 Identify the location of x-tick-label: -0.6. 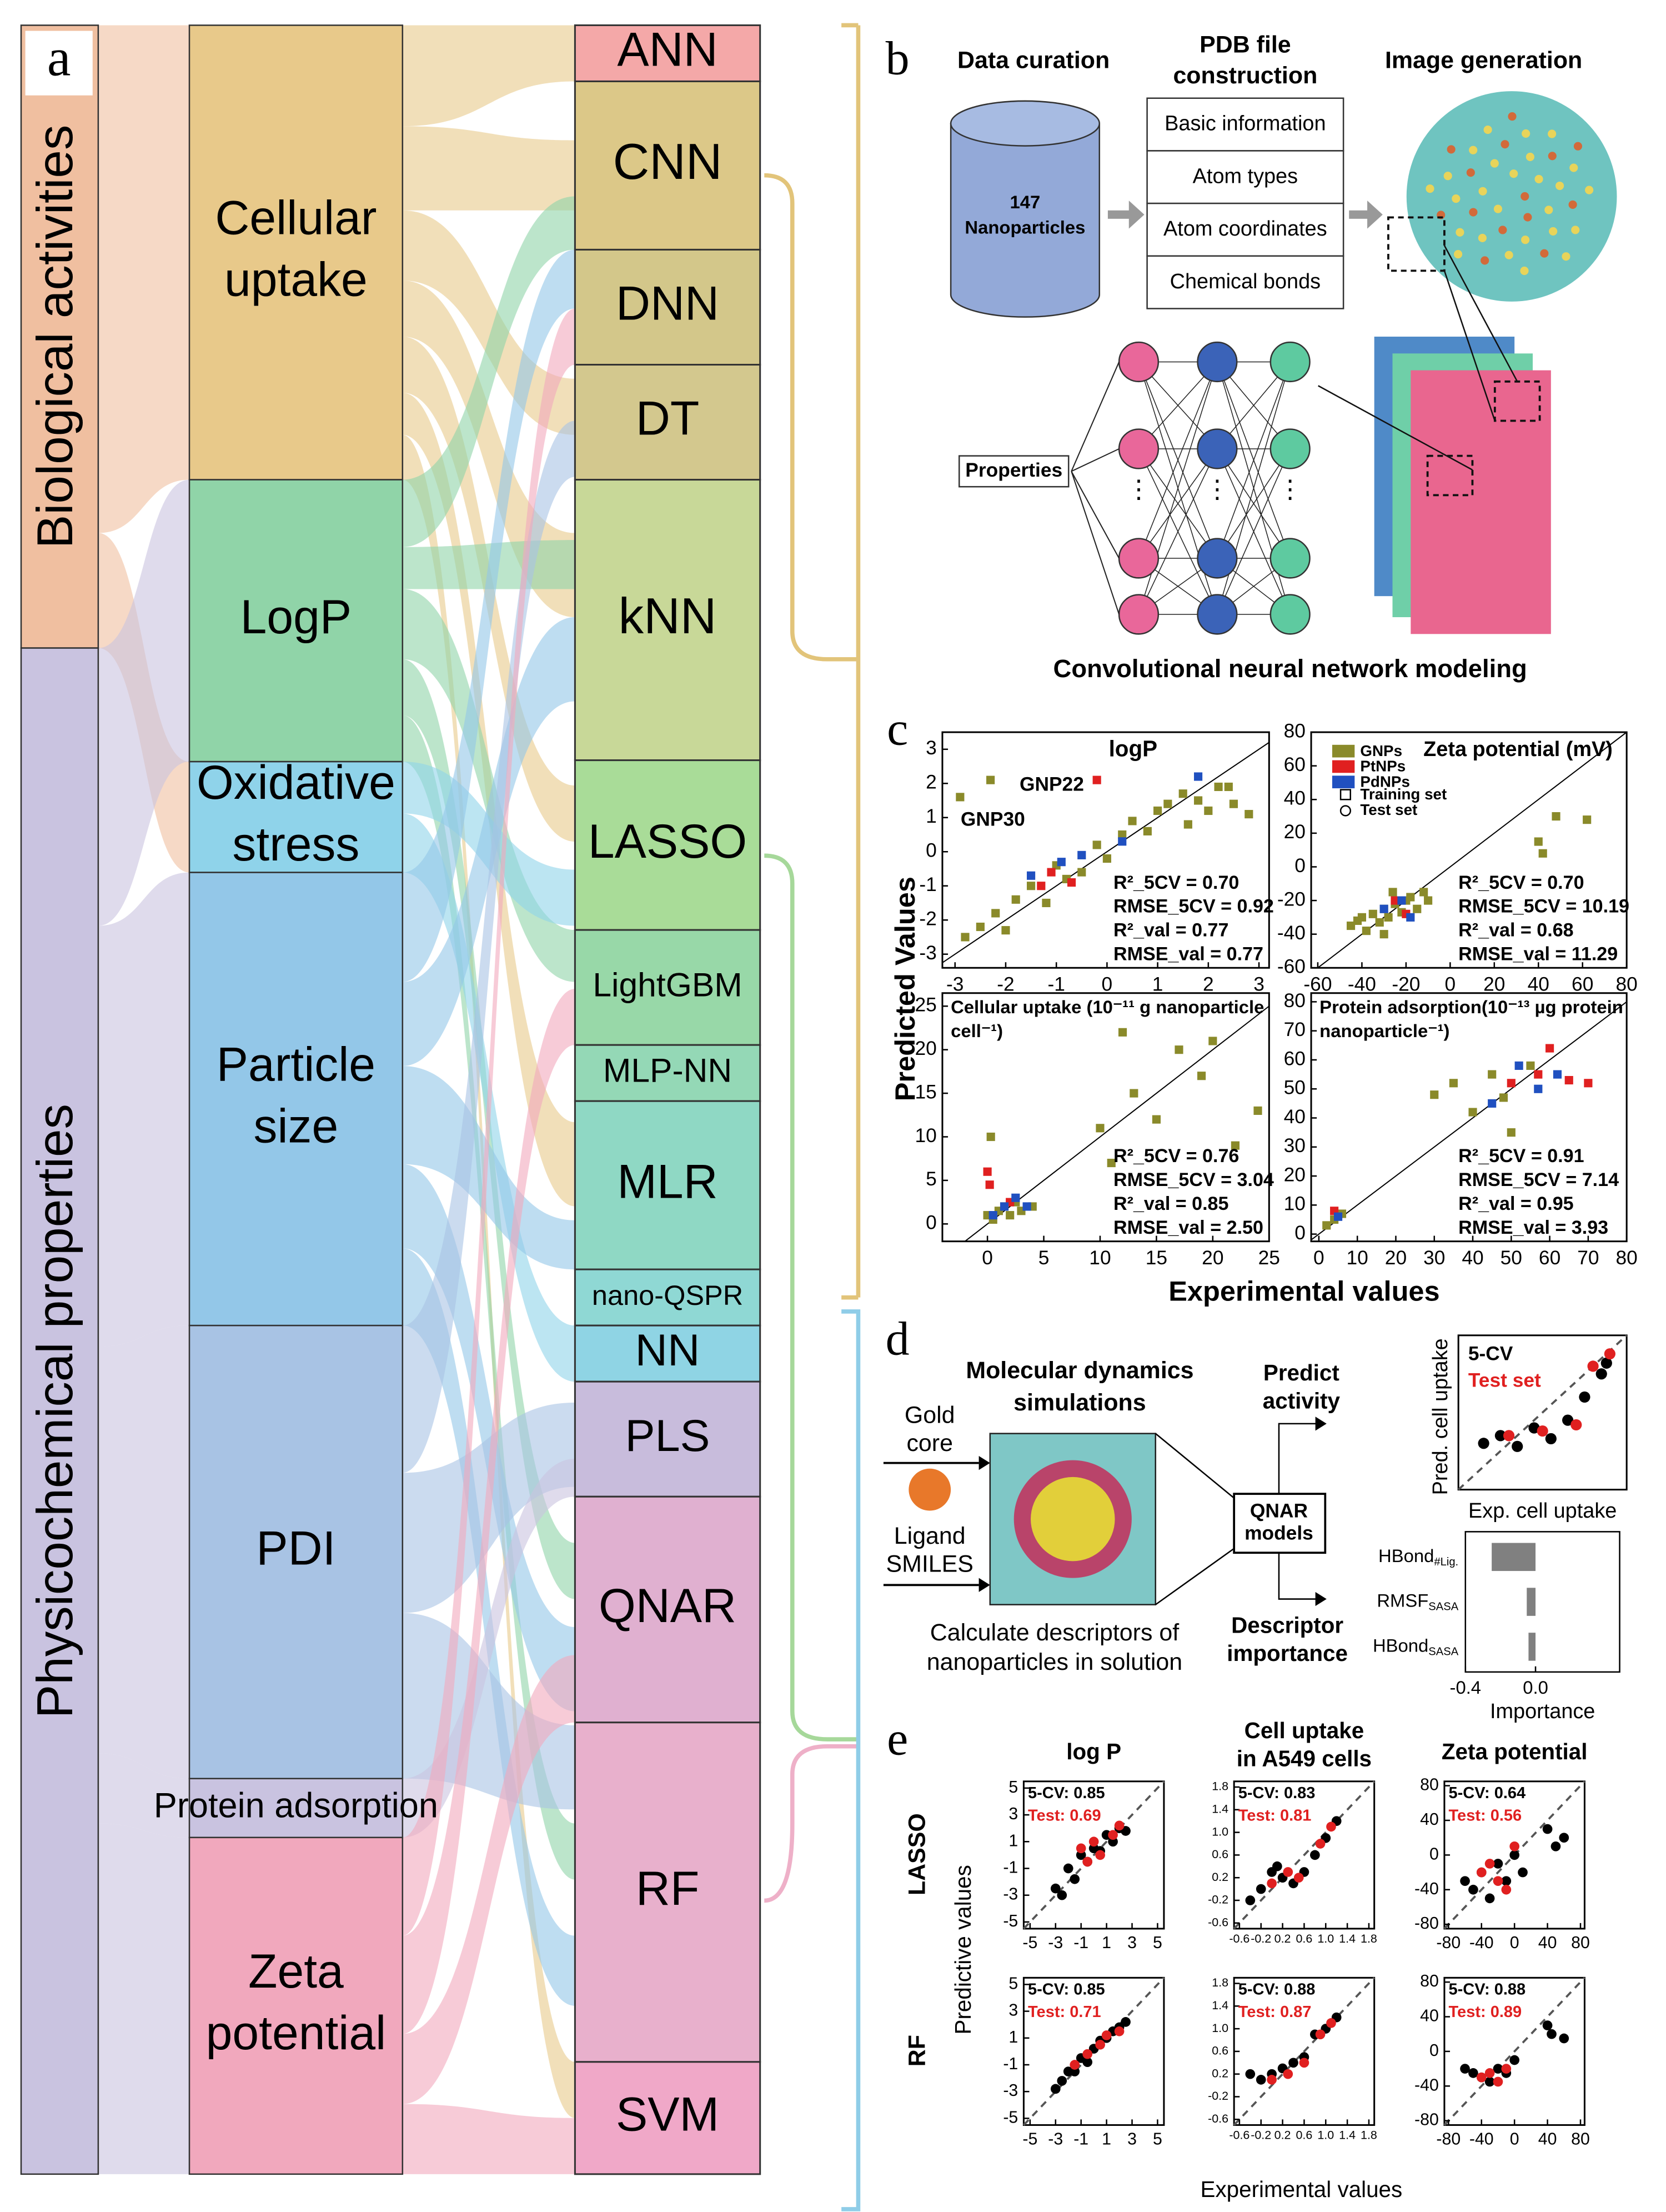
(1239, 1938).